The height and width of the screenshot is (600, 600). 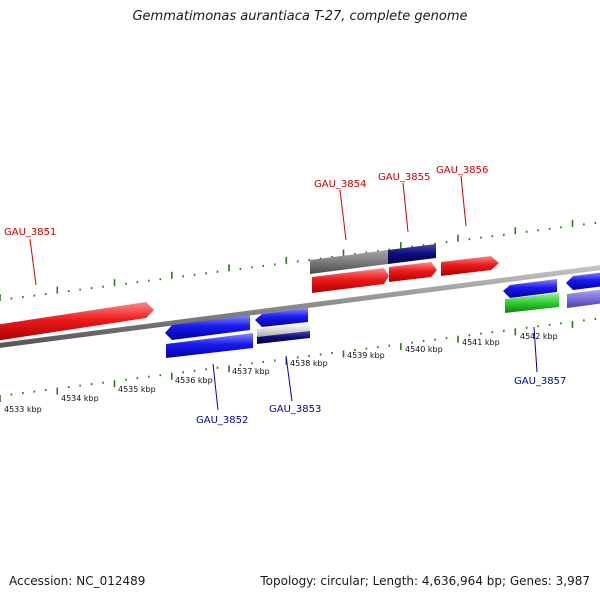 What do you see at coordinates (23, 409) in the screenshot?
I see `coordinate-label: 4533 kbp` at bounding box center [23, 409].